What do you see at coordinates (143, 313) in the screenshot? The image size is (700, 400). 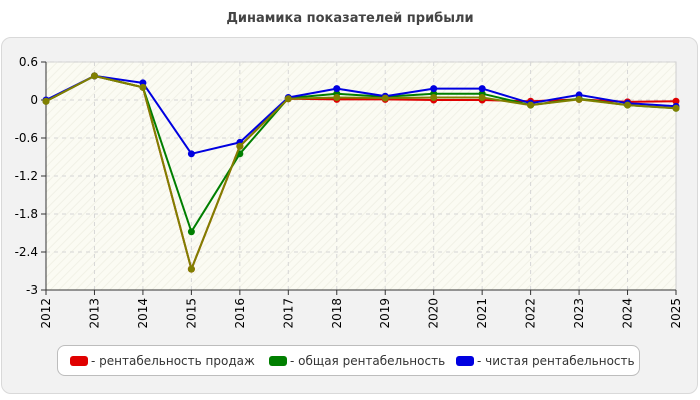 I see `x-tick-label: 2014` at bounding box center [143, 313].